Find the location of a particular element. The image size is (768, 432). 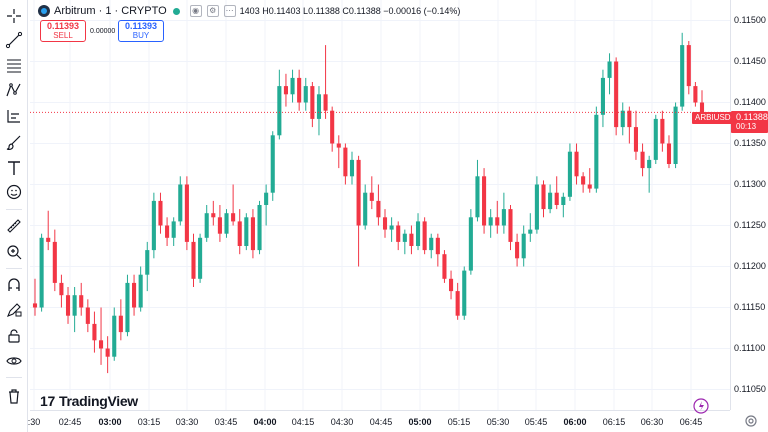

left-toolbar is located at coordinates (14, 216).